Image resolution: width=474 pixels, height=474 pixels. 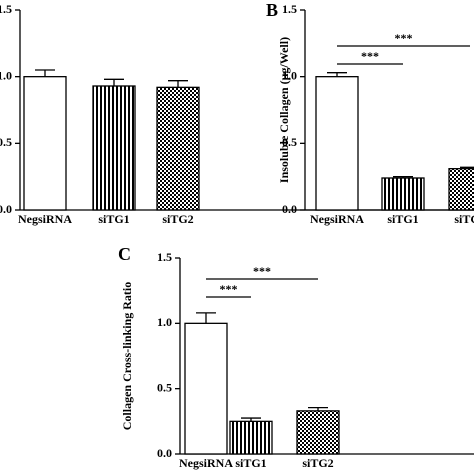 I want to click on y-axis-label: Collagen Cross-linking Ratio, so click(x=127, y=356).